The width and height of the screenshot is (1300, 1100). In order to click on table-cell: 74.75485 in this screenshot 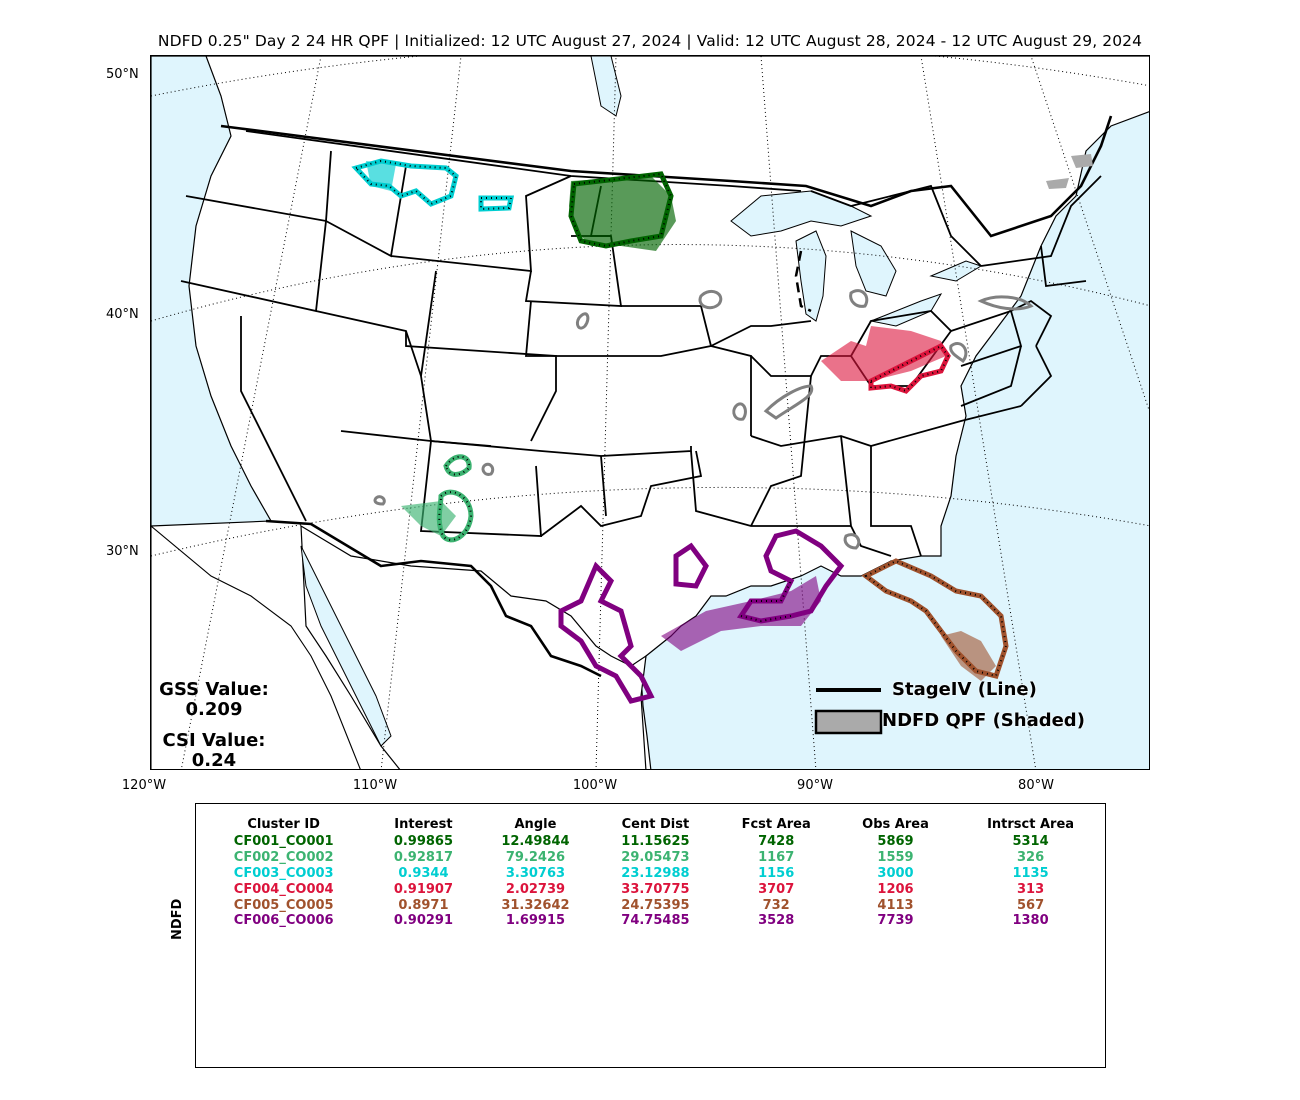, I will do `click(655, 921)`.